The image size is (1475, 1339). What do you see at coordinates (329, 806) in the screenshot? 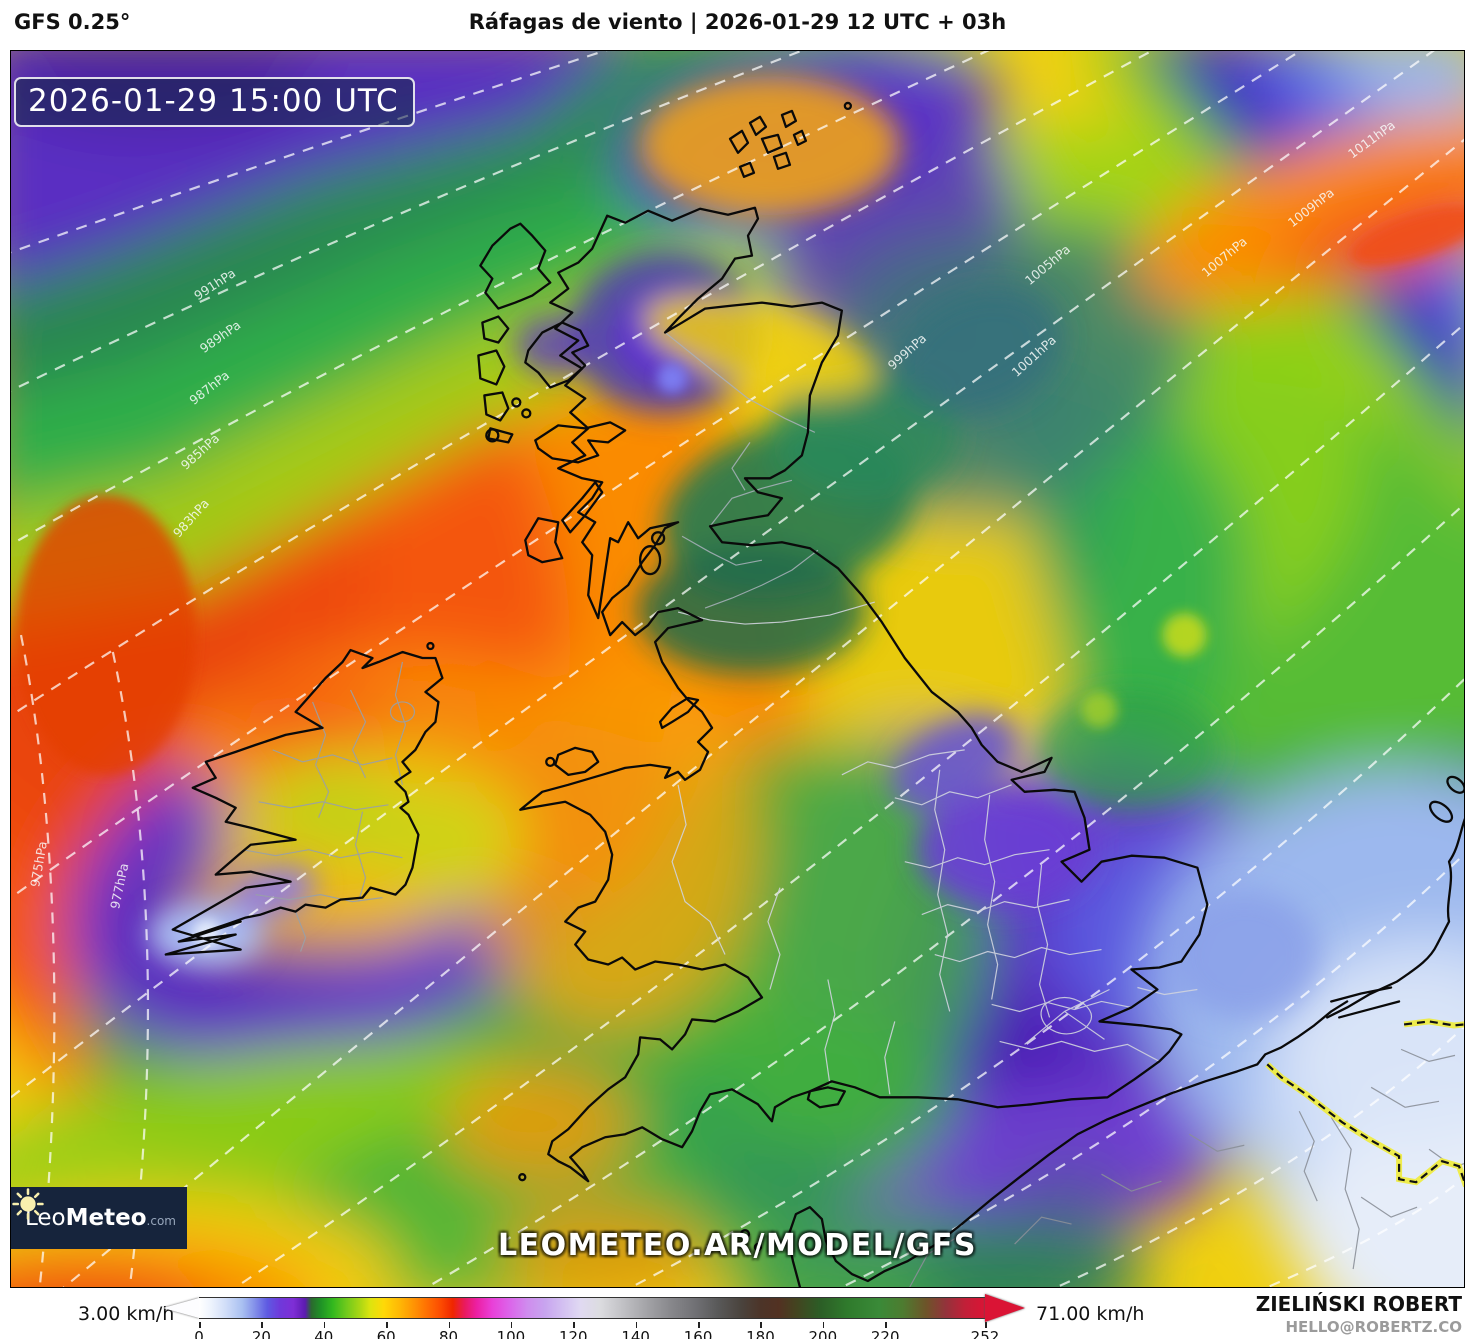
I see `admin-borders-ireland` at bounding box center [329, 806].